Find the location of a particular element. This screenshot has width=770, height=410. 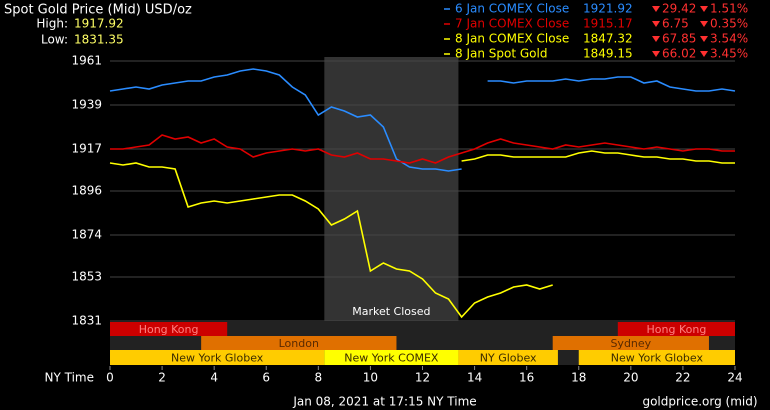

x-tick-label: 2 is located at coordinates (162, 378).